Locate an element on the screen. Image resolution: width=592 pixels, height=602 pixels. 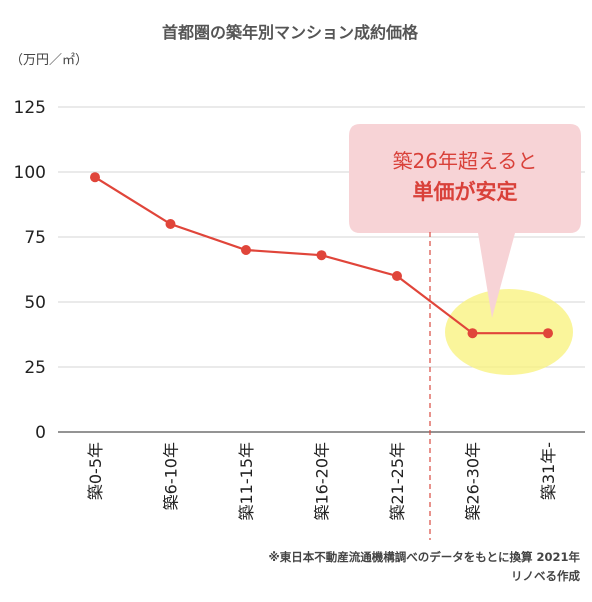
callout-bubble is located at coordinates (465, 221).